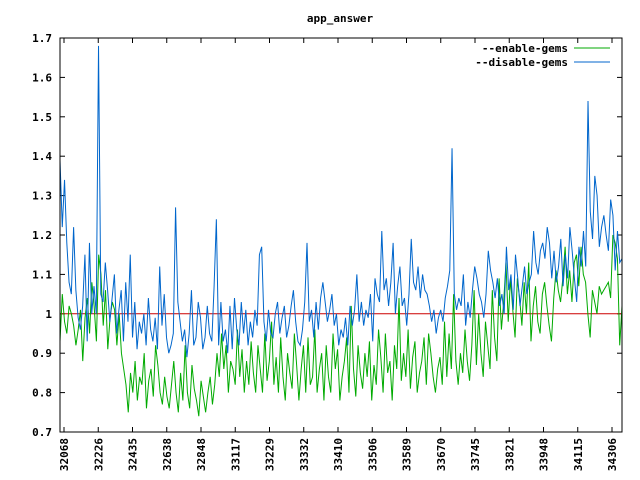  Describe the element at coordinates (98, 454) in the screenshot. I see `x-tick-label: 32226` at that location.